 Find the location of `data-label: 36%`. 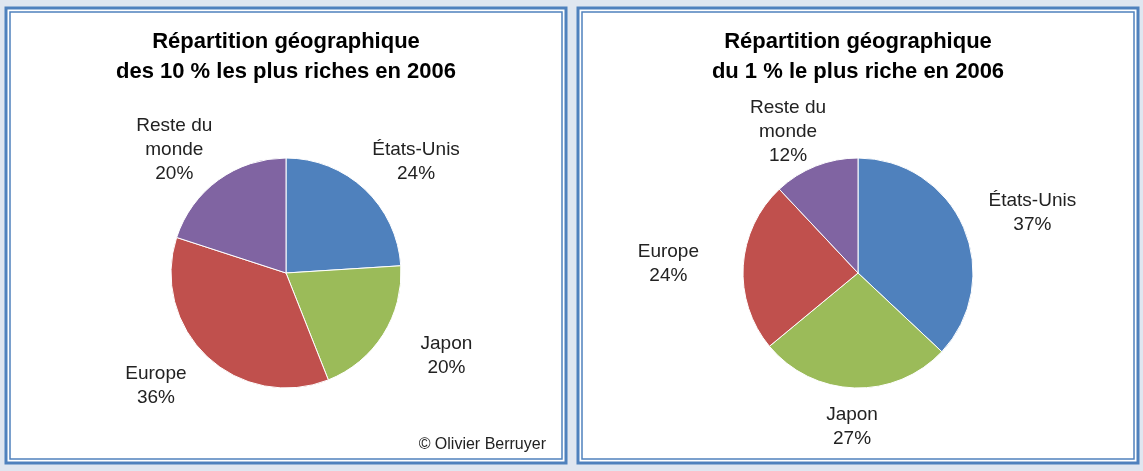

data-label: 36% is located at coordinates (156, 396).